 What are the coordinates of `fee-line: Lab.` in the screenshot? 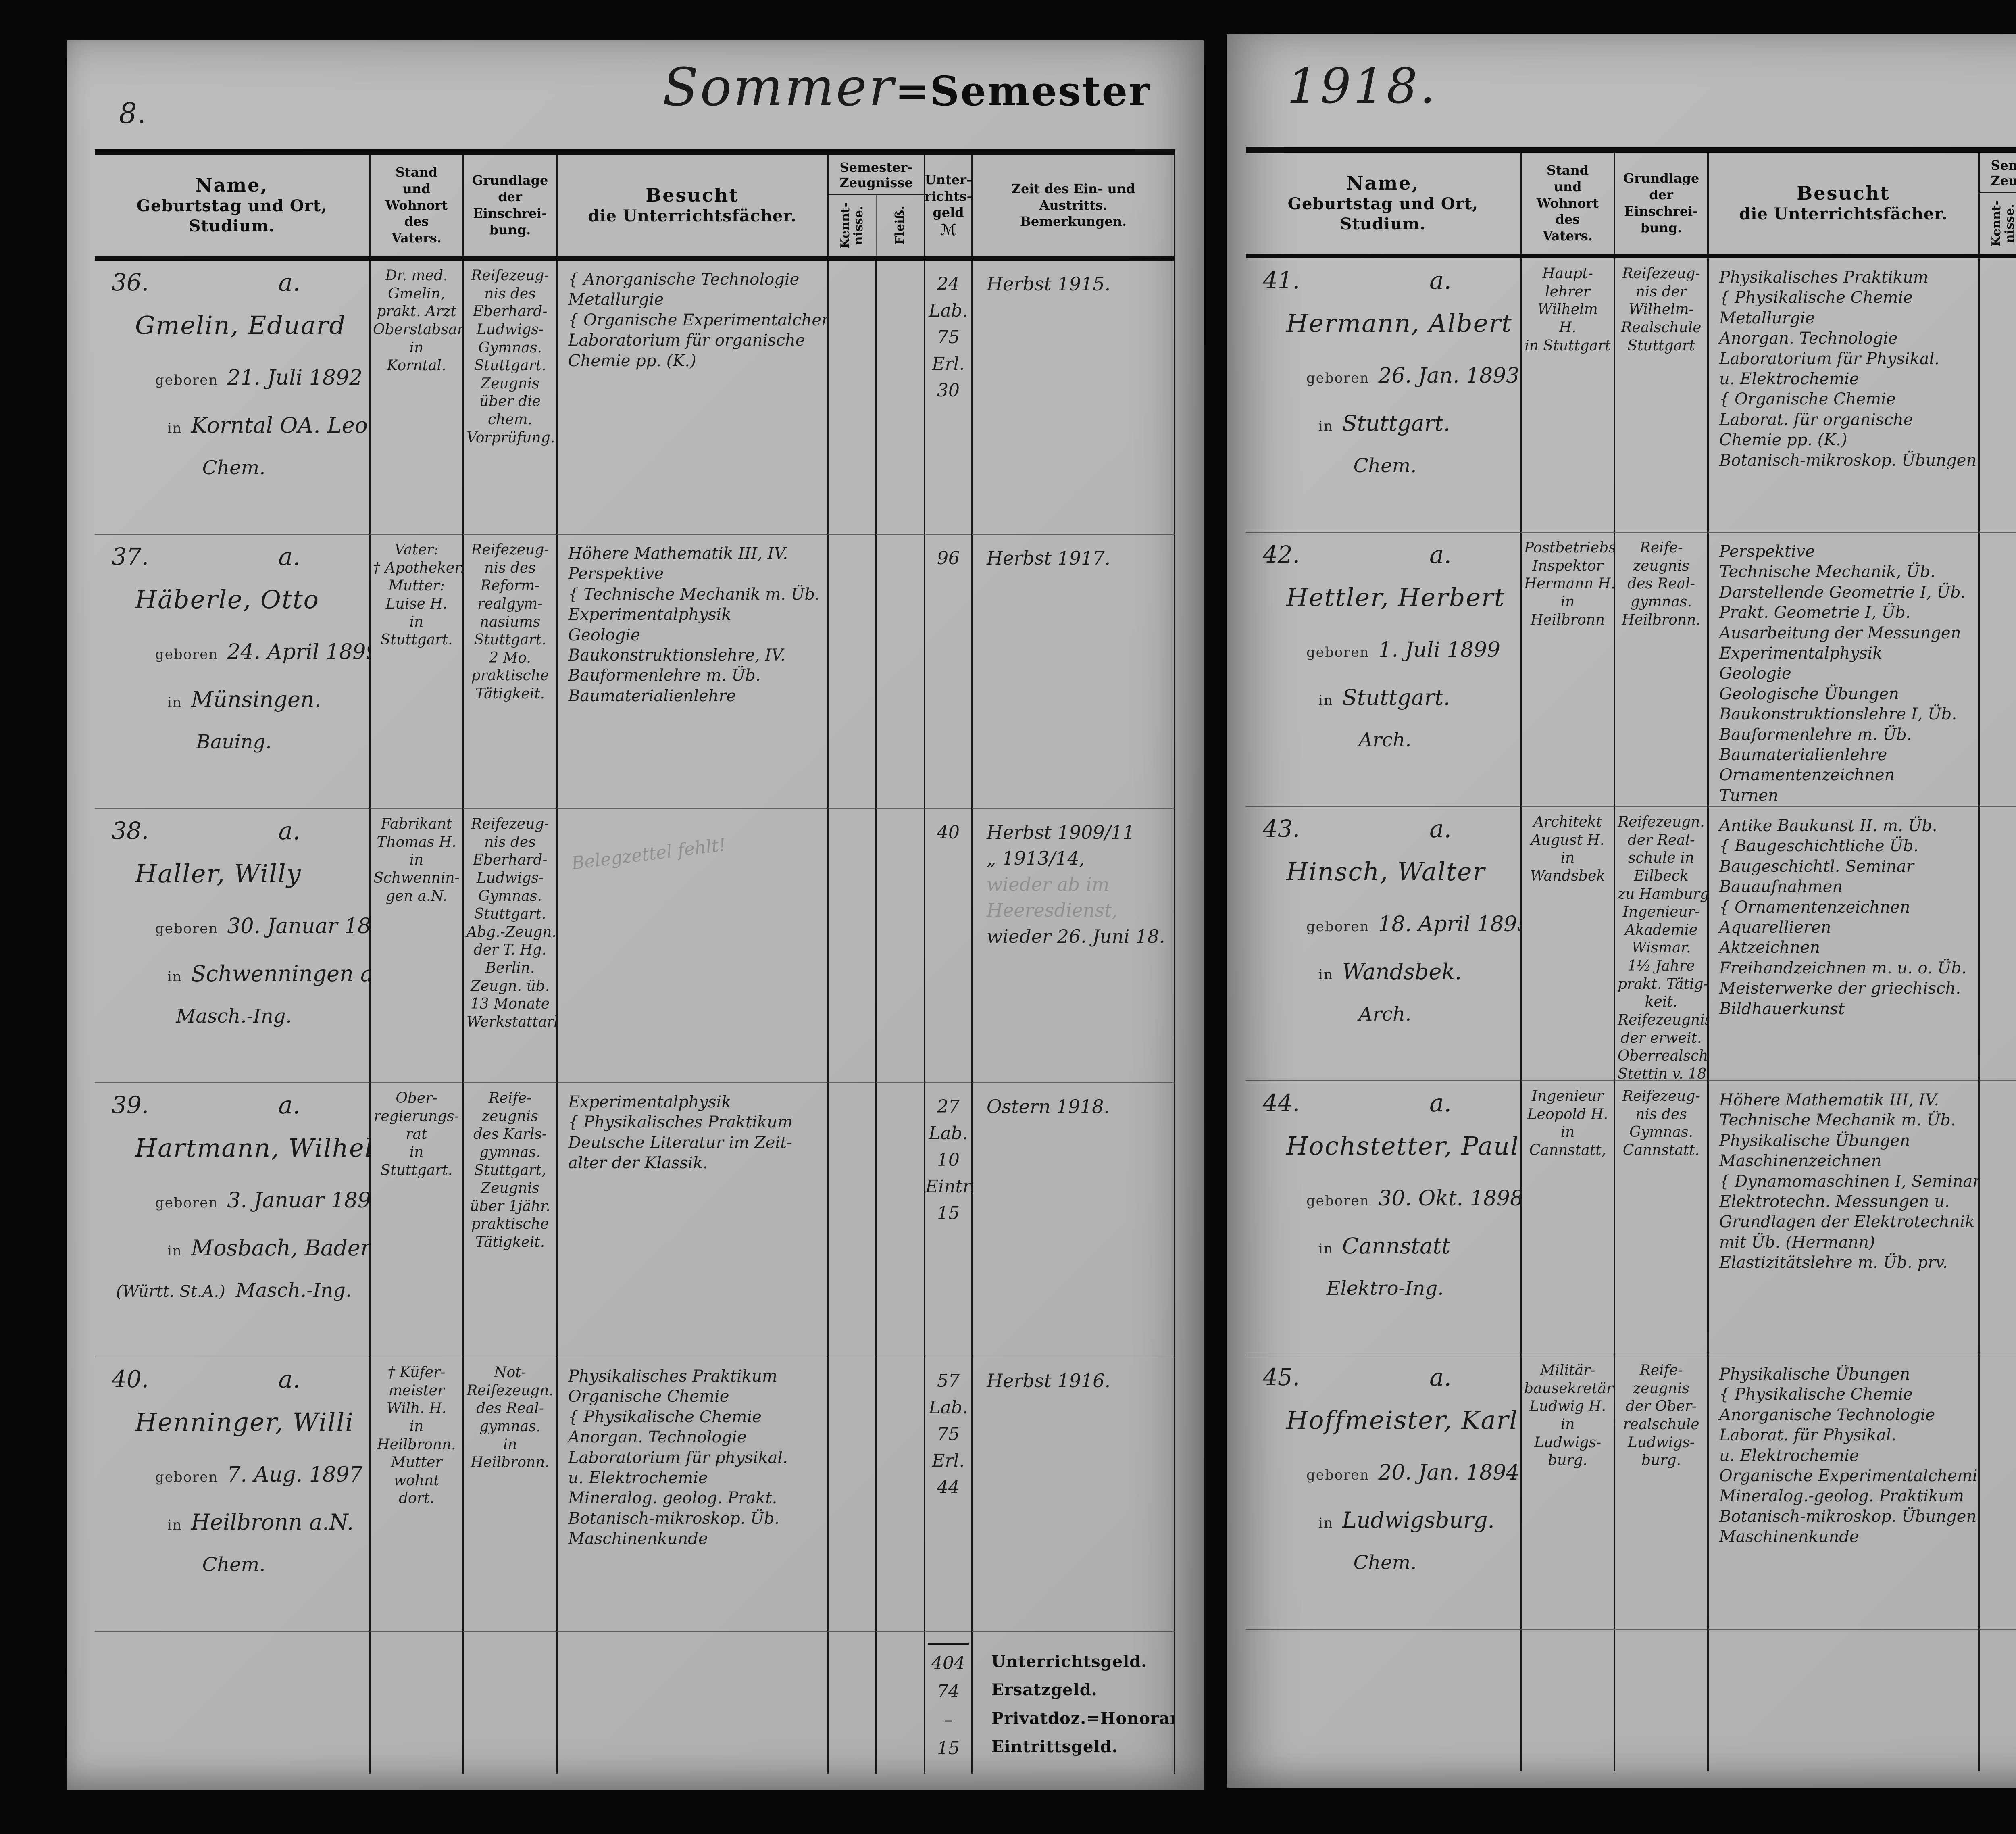 It's located at (948, 310).